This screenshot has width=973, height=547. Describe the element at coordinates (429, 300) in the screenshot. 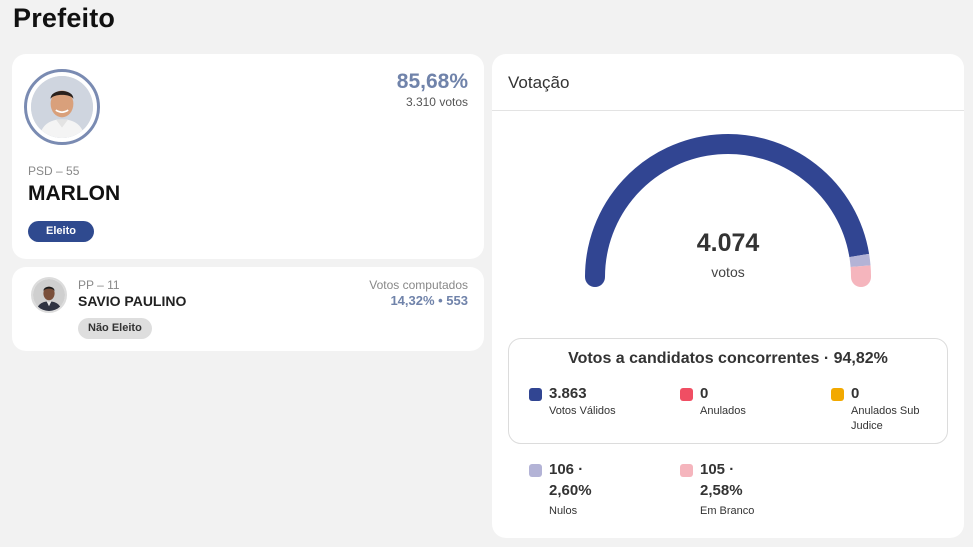

I see `second-vote-stats: 14,32% • 553` at that location.